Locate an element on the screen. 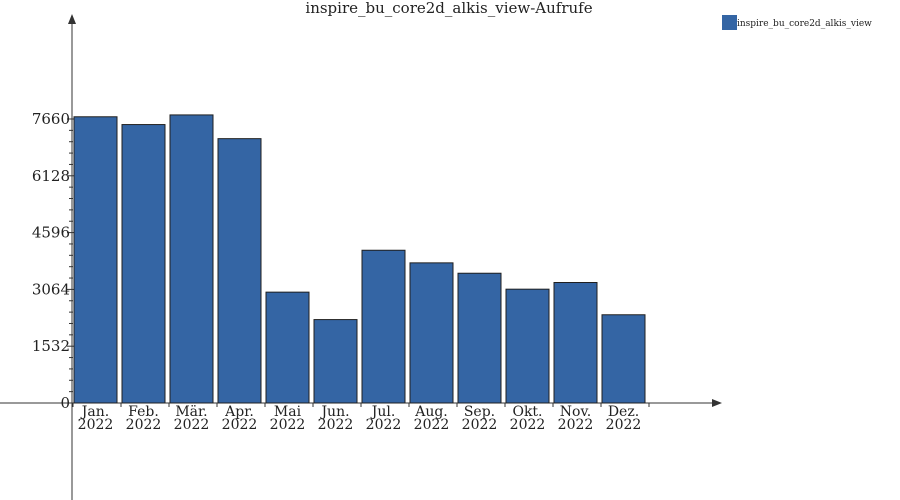  y-tick-label: 6128 is located at coordinates (51, 176).